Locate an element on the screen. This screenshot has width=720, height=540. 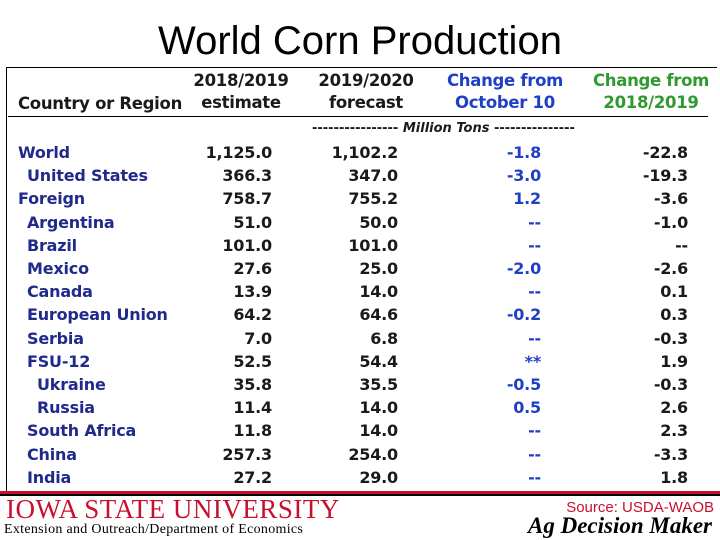
table-row: Russia 11.4 14.0 0.5 2.6 is located at coordinates (360, 407).